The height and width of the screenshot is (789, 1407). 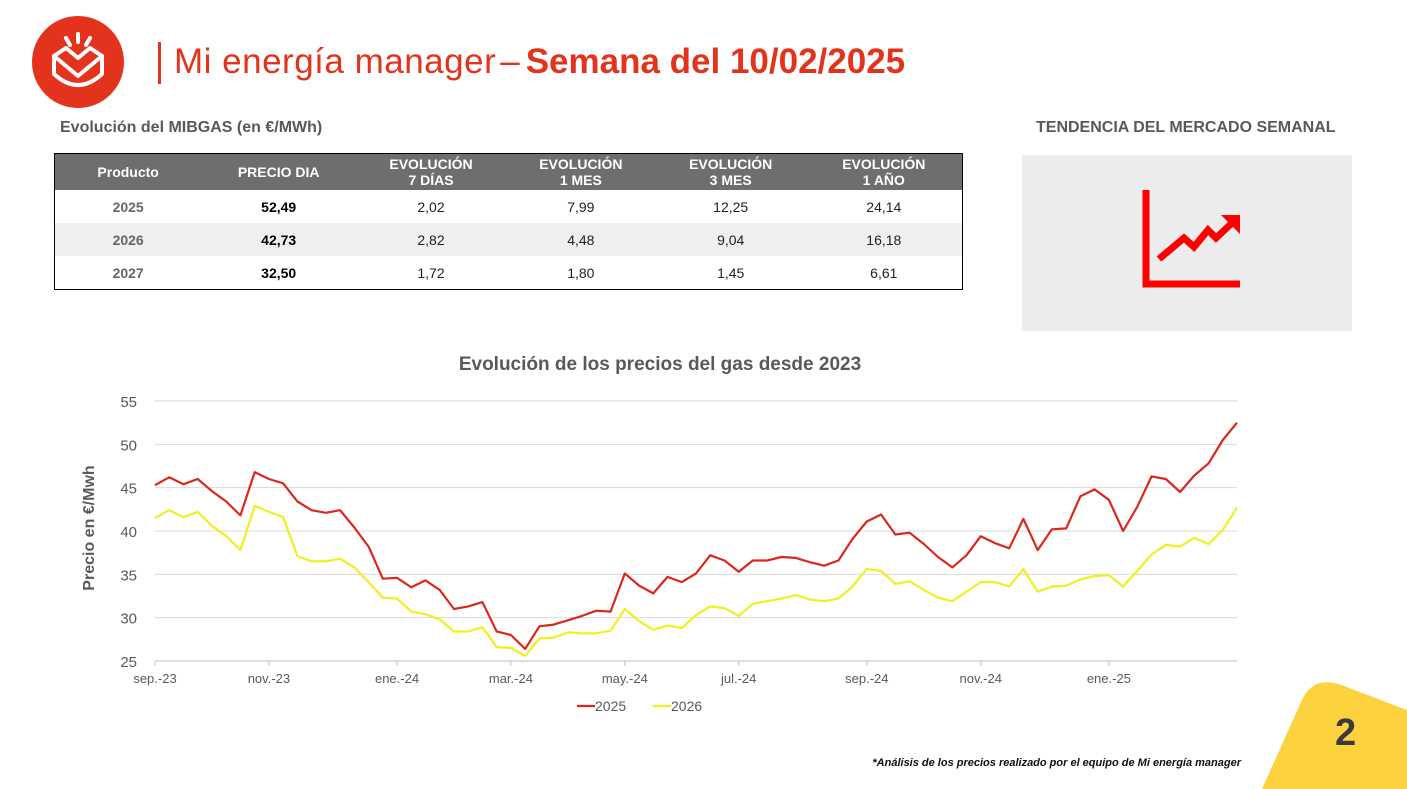 What do you see at coordinates (159, 63) in the screenshot?
I see `title-accent-bar` at bounding box center [159, 63].